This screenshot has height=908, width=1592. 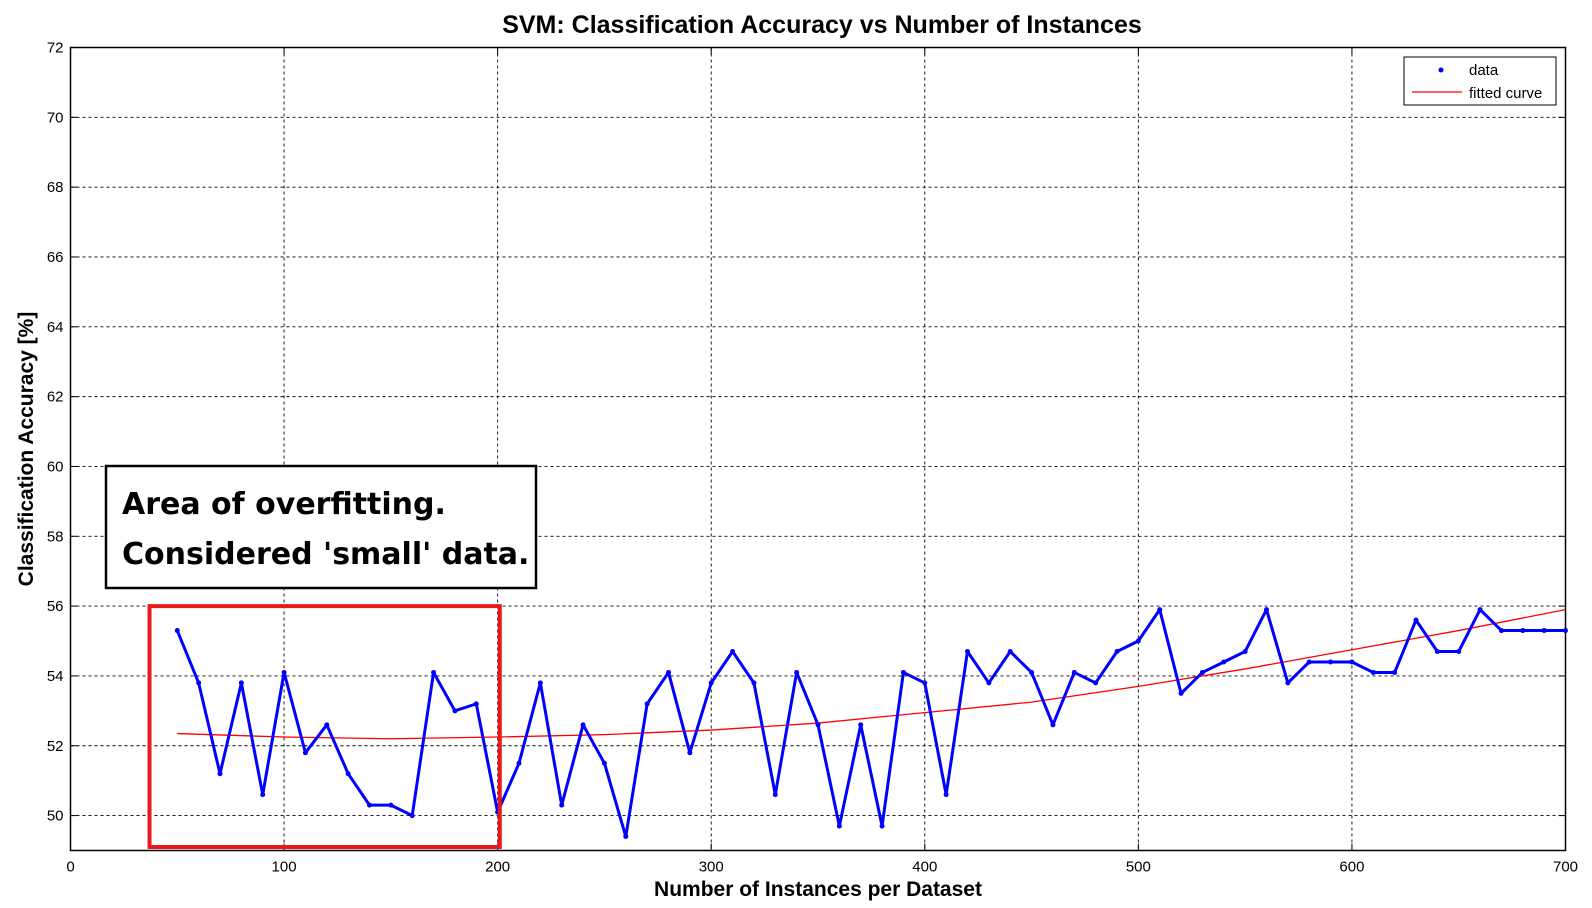 I want to click on y-tick-label-58: 58, so click(x=55, y=536).